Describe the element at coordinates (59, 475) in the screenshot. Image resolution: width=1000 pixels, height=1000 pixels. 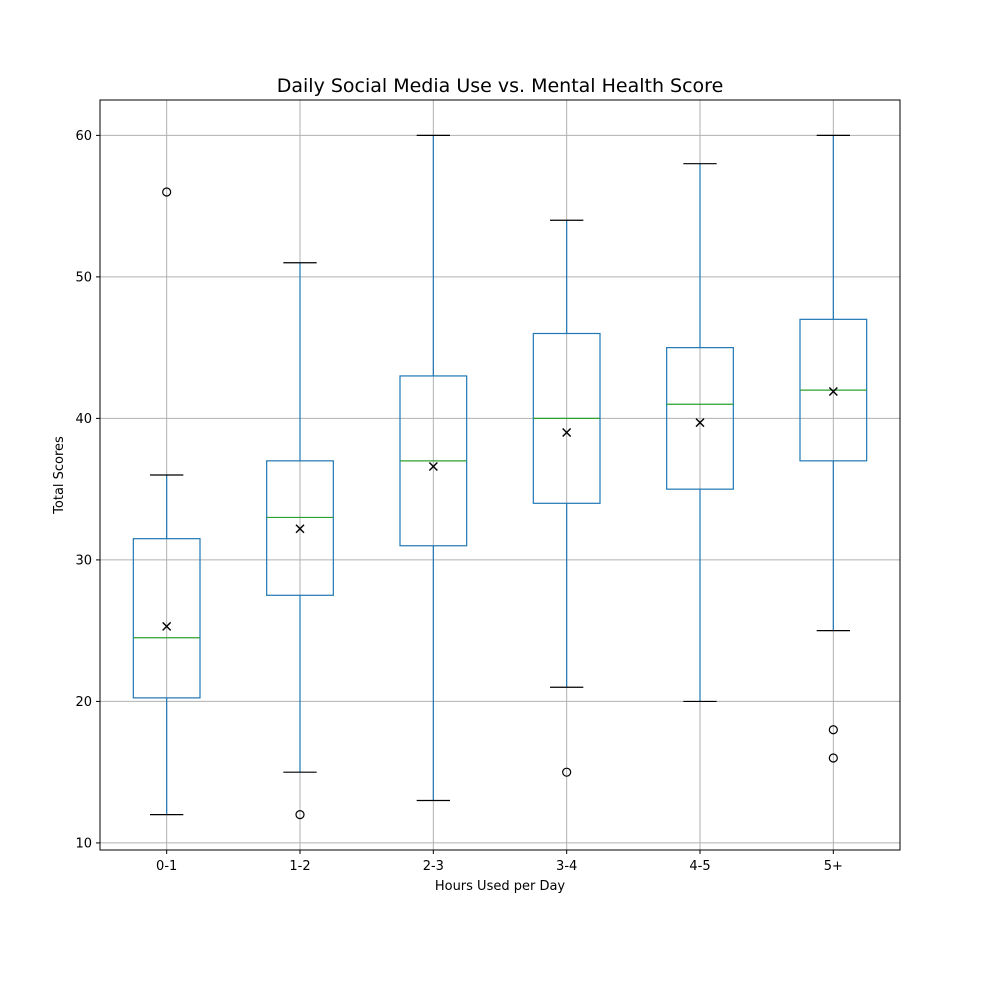
I see `y-axis-label: Total Scores` at that location.